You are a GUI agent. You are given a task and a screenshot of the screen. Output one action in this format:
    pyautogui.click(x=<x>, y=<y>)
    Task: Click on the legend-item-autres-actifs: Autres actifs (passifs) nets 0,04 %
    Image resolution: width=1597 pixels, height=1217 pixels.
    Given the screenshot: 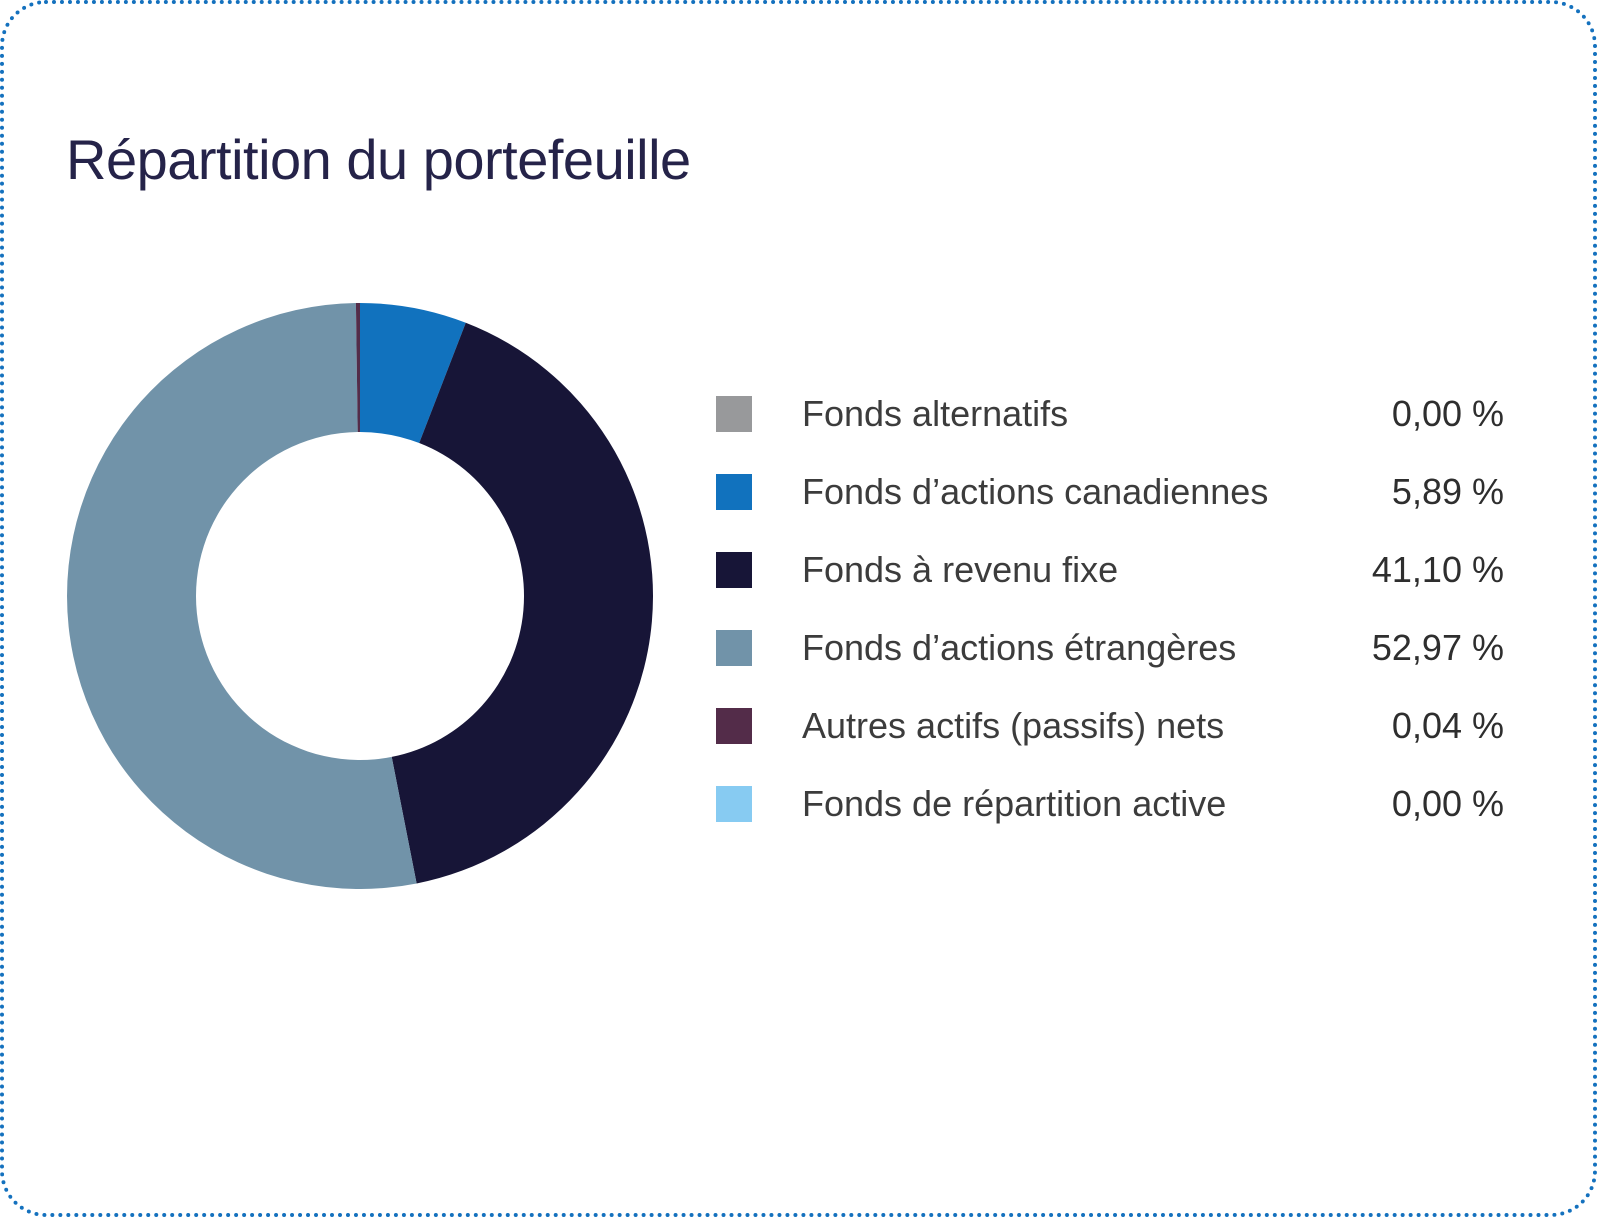 What is the action you would take?
    pyautogui.click(x=1110, y=725)
    